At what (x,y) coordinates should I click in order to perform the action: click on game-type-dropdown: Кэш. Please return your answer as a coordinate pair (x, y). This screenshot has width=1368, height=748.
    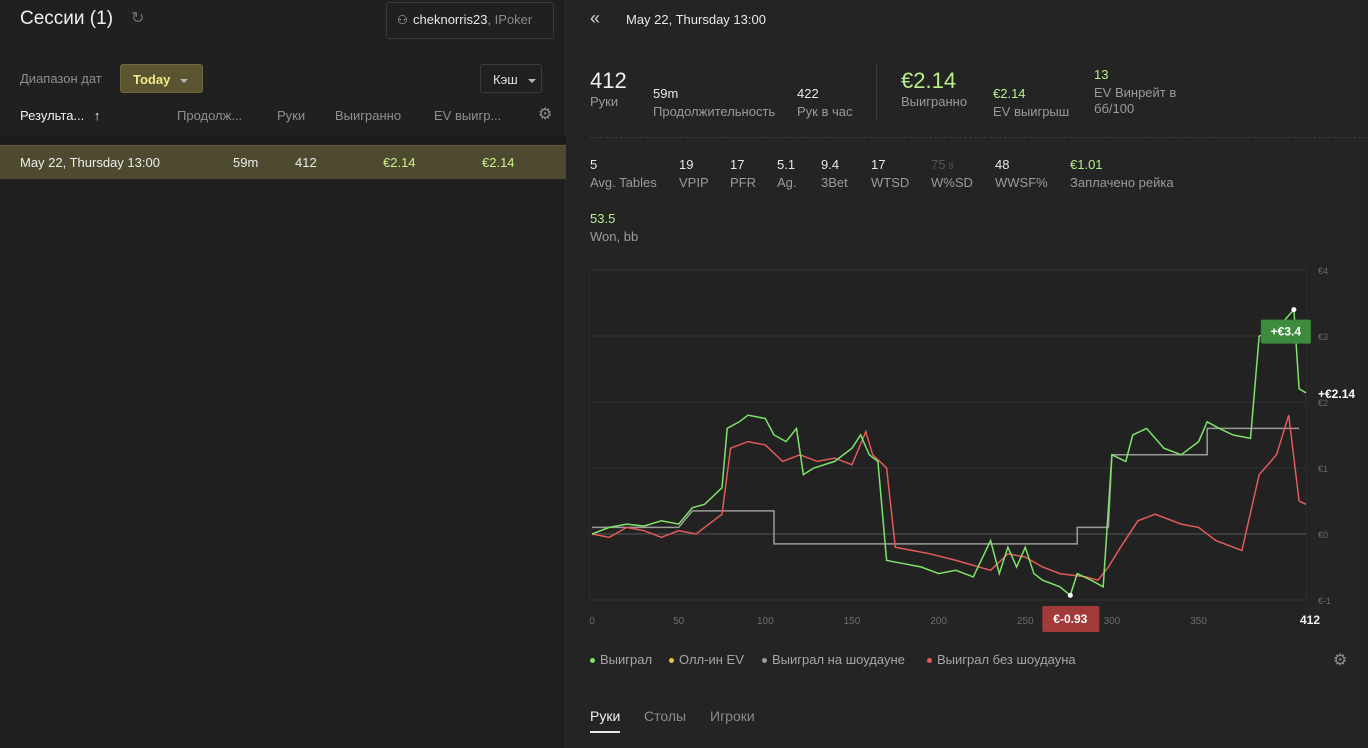
    Looking at the image, I should click on (511, 78).